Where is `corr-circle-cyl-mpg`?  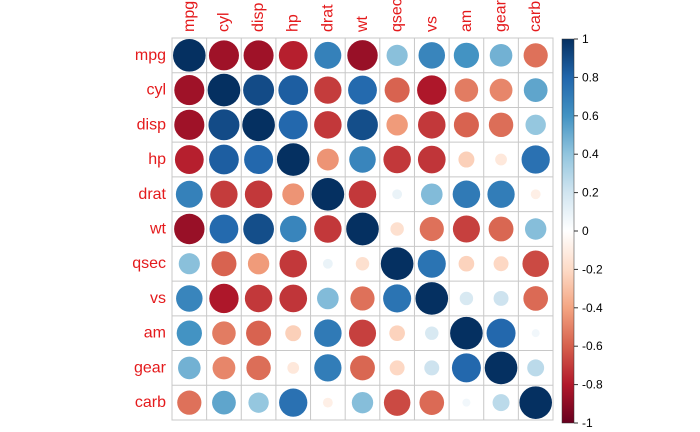 corr-circle-cyl-mpg is located at coordinates (189, 90).